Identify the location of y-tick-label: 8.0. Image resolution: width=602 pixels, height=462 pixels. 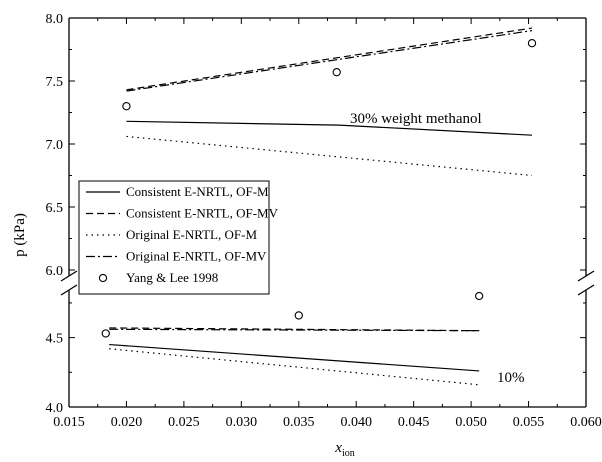
(55, 19).